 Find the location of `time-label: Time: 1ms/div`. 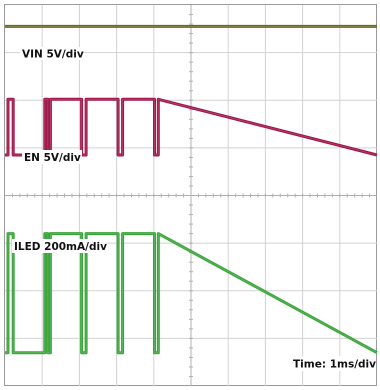

time-label: Time: 1ms/div is located at coordinates (334, 365).